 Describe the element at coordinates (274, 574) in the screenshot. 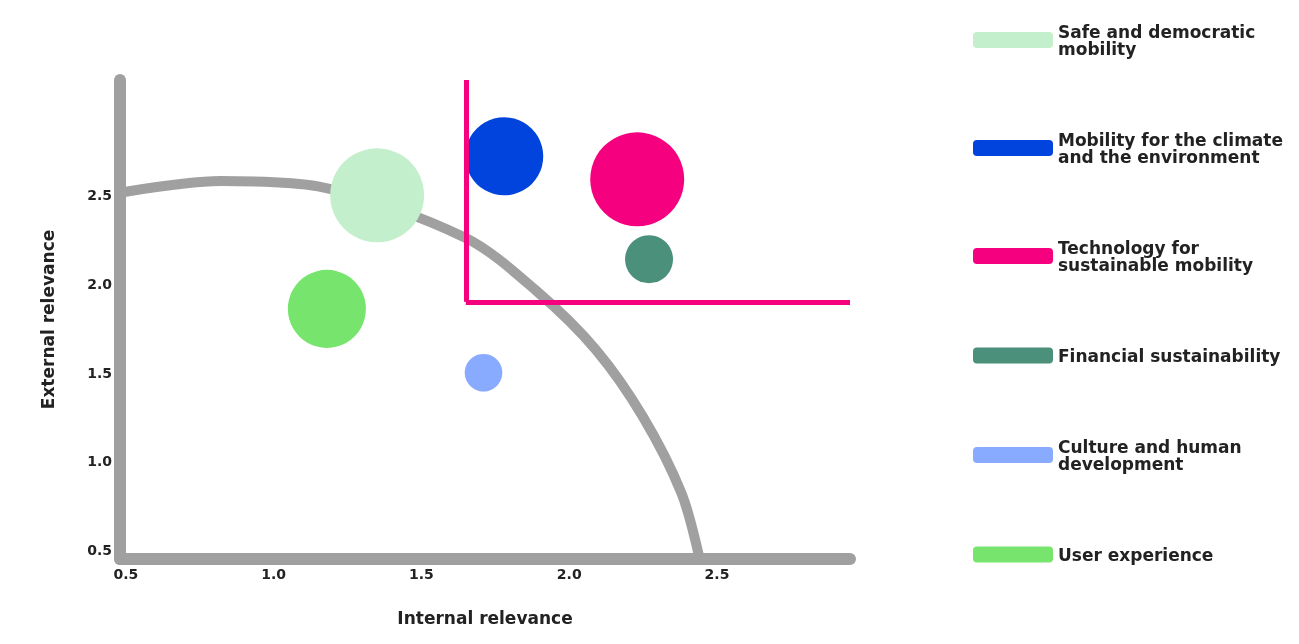

I see `x-tick-label: 1.0` at that location.